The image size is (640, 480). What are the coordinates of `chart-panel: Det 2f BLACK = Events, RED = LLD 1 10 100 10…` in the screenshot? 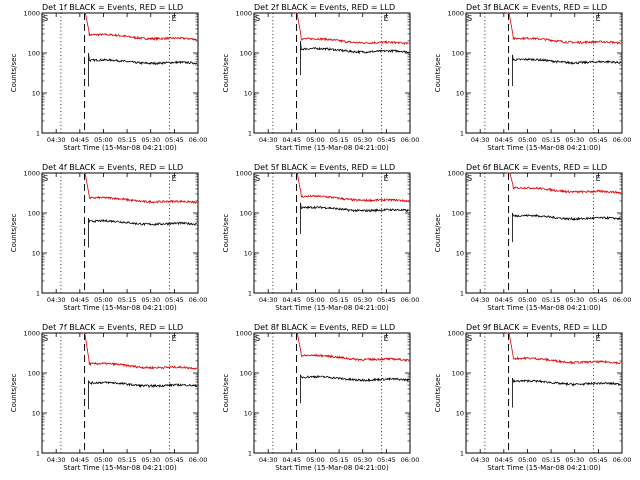 It's located at (320, 77).